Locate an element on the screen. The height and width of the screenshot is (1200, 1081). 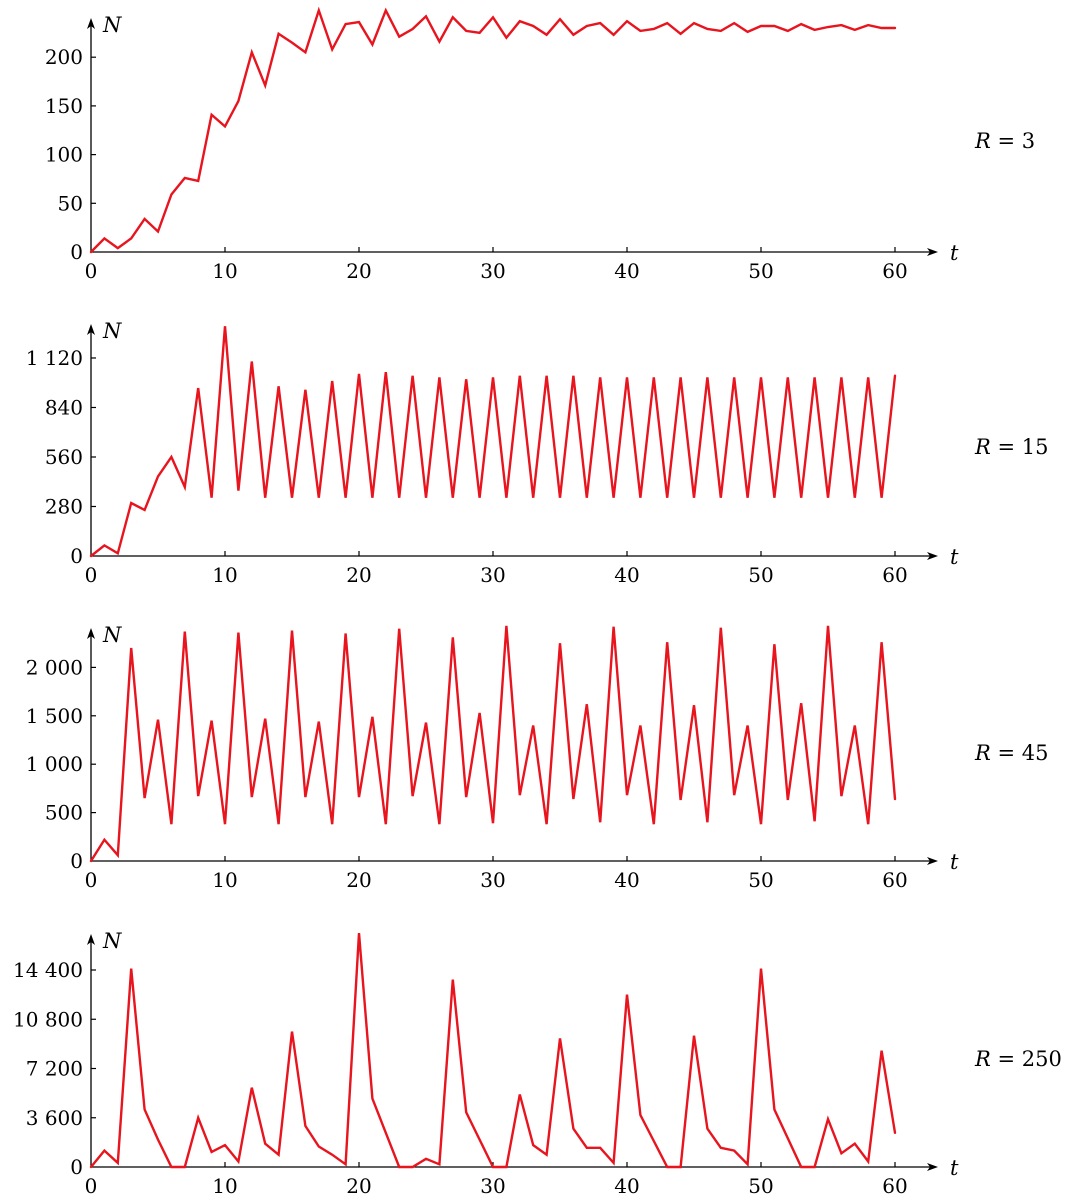
y-tick-label: 150 is located at coordinates (64, 106).